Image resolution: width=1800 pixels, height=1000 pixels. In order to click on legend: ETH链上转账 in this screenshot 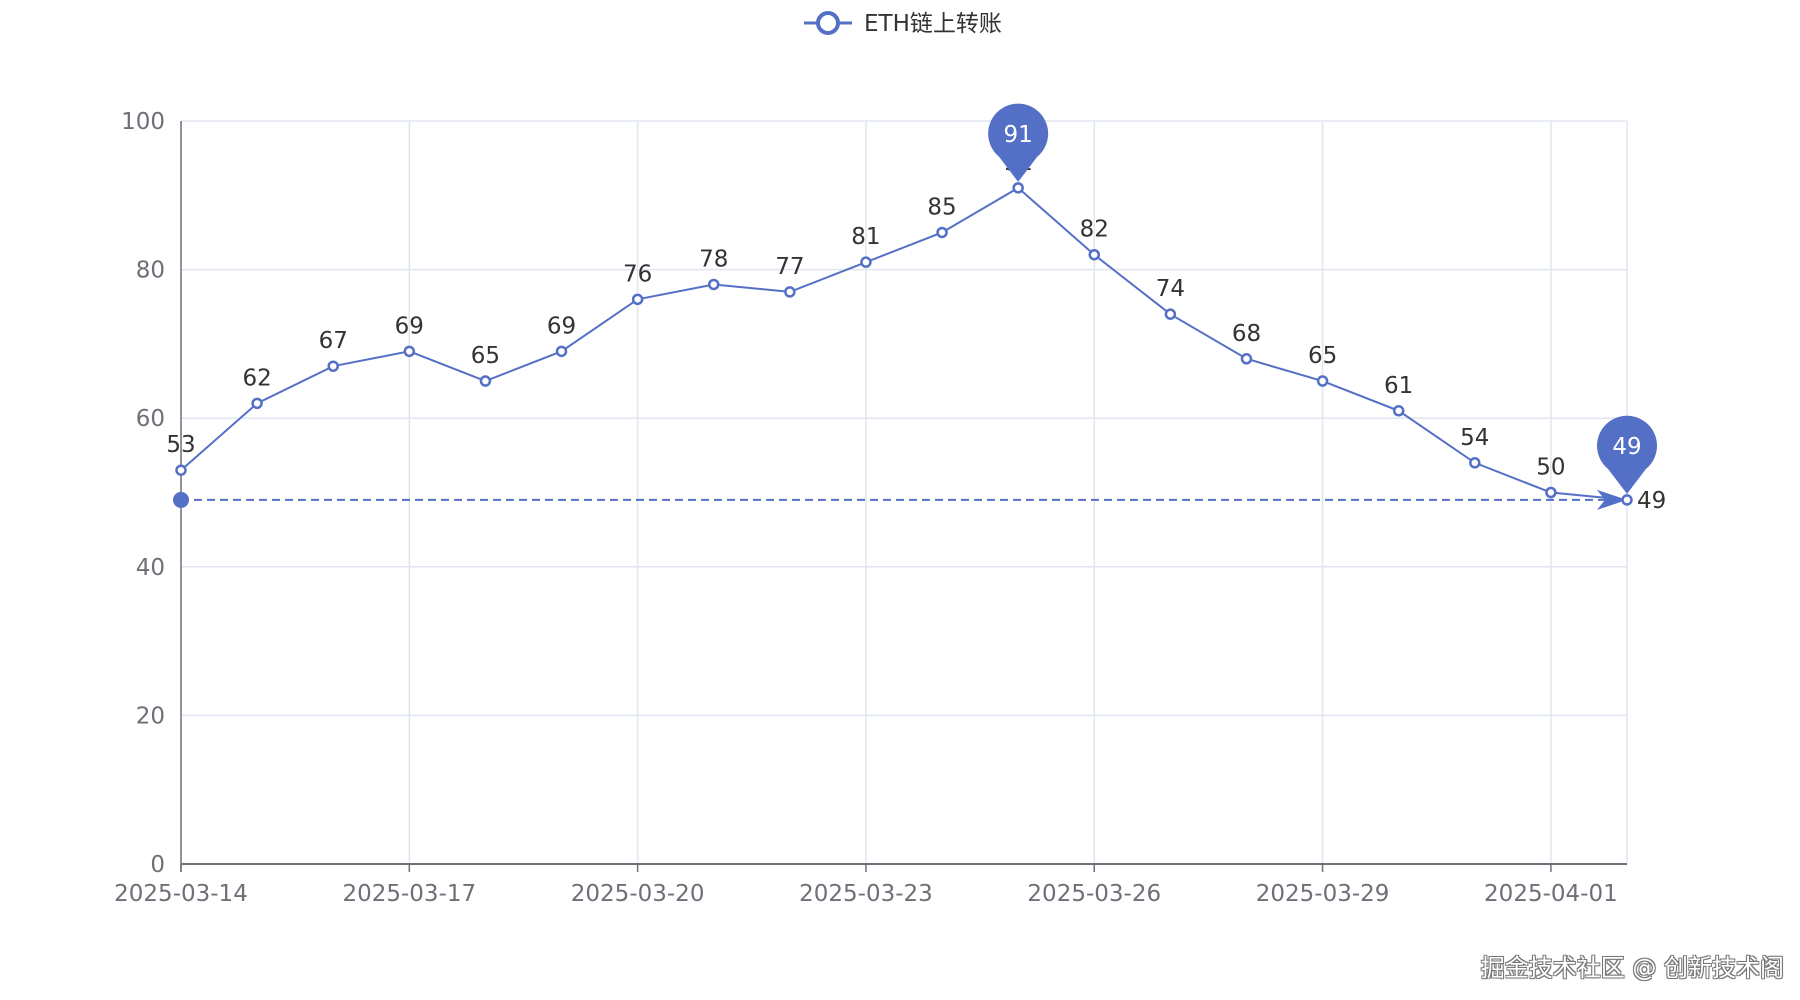, I will do `click(903, 24)`.